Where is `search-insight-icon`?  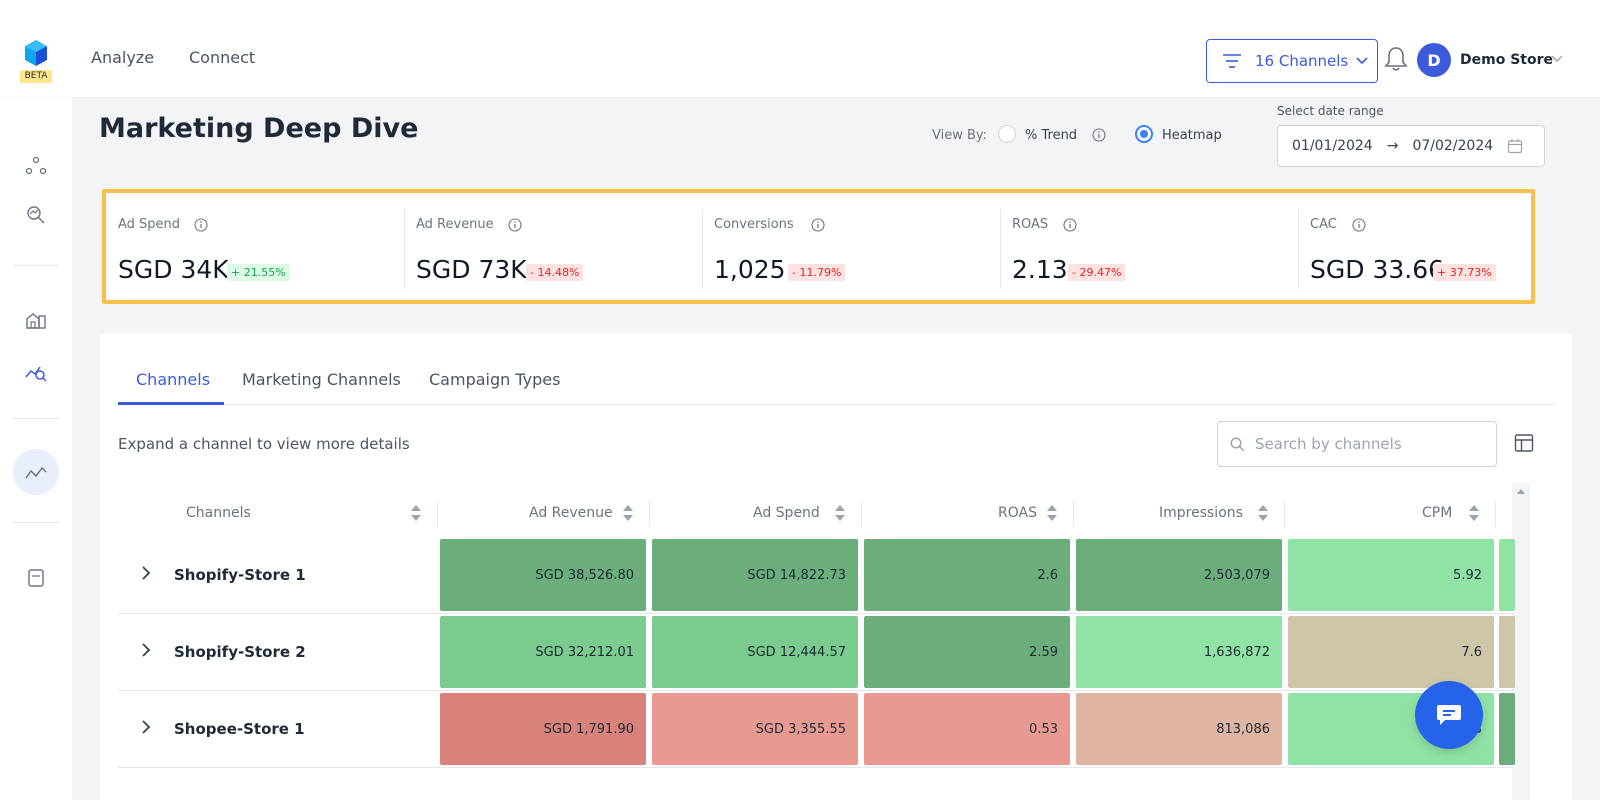 search-insight-icon is located at coordinates (36, 214).